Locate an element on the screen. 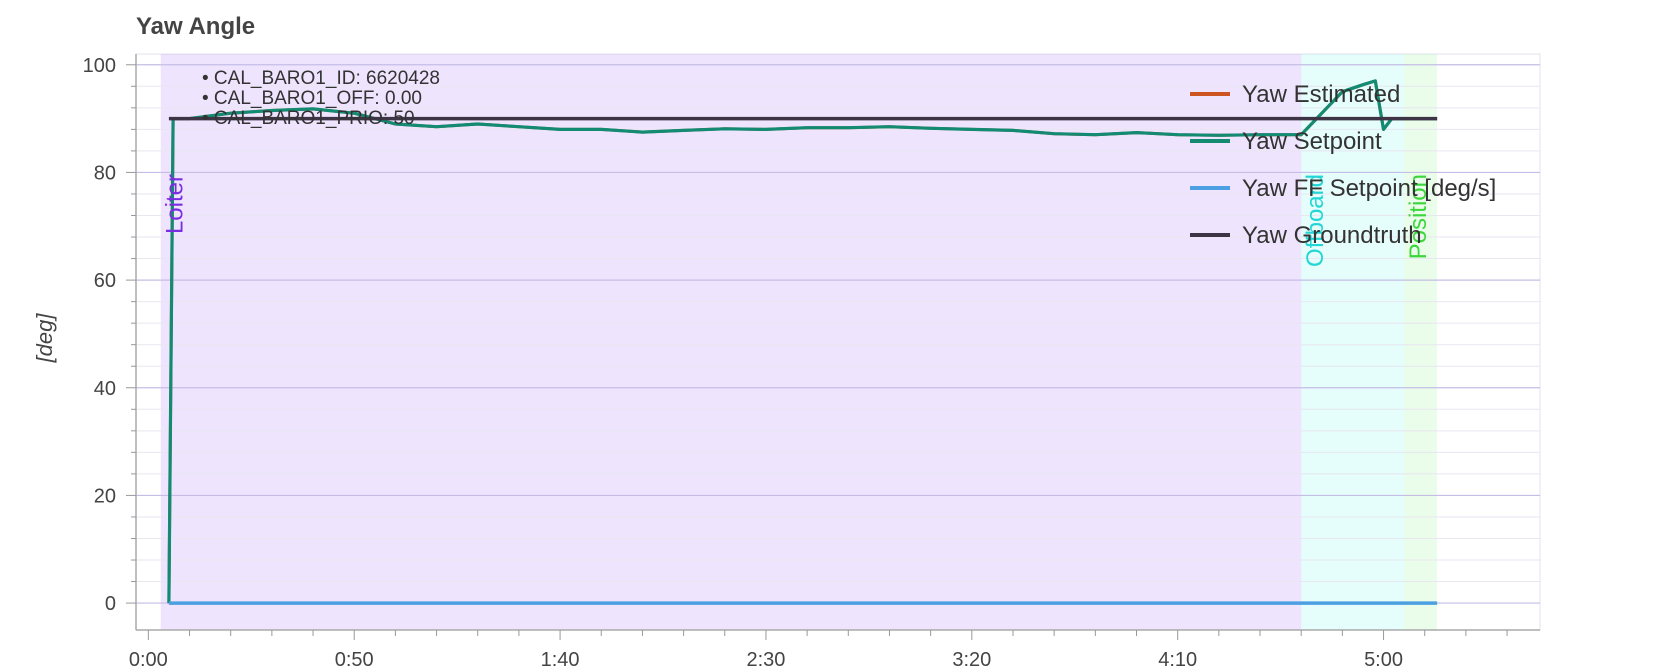 This screenshot has width=1680, height=672. legend-label-1: Yaw Setpoint is located at coordinates (1312, 141).